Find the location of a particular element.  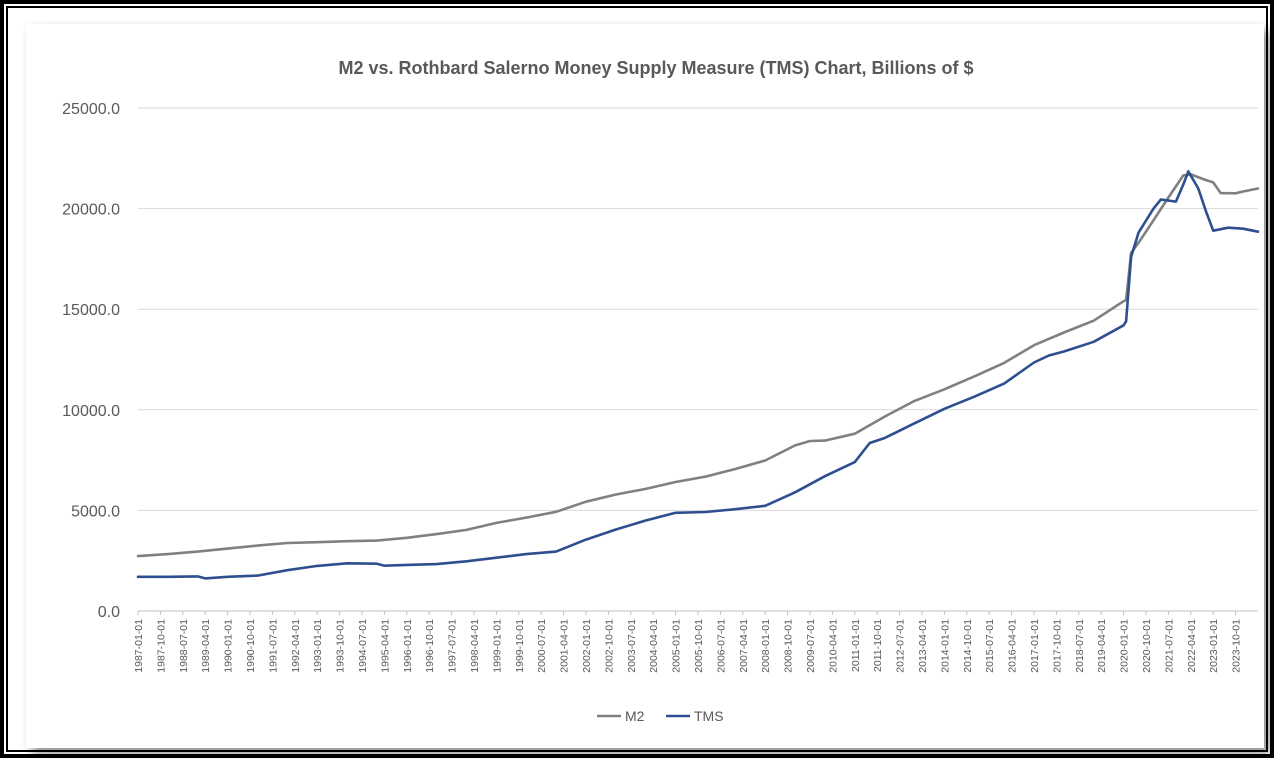

x-tick-label: 1997-07-01 is located at coordinates (453, 646).